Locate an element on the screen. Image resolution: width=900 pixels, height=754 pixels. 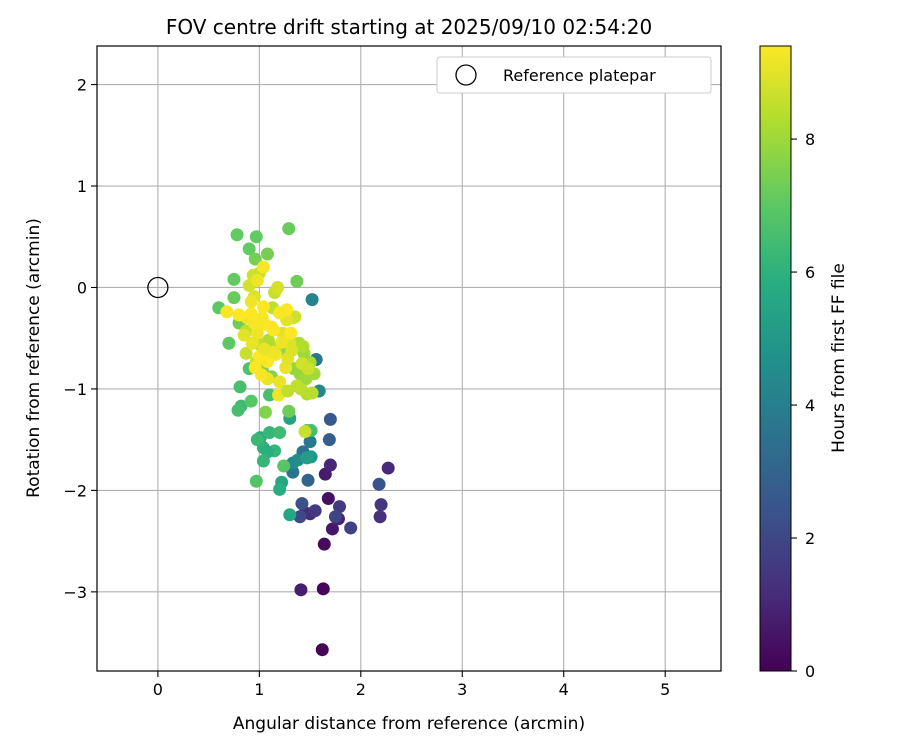
y-axis-label: Rotation from reference (arcmin) is located at coordinates (34, 358).